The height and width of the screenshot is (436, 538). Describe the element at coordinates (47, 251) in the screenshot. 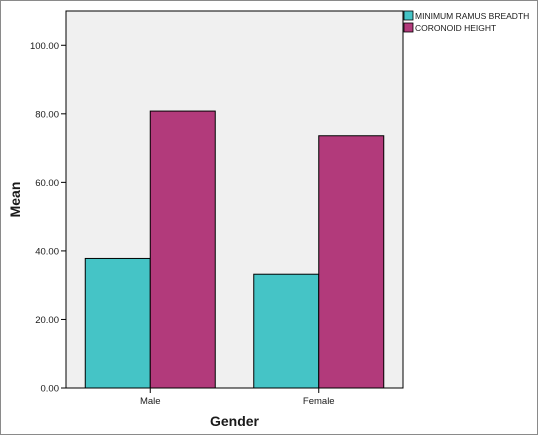

I see `y-tick-label: 40.00` at that location.